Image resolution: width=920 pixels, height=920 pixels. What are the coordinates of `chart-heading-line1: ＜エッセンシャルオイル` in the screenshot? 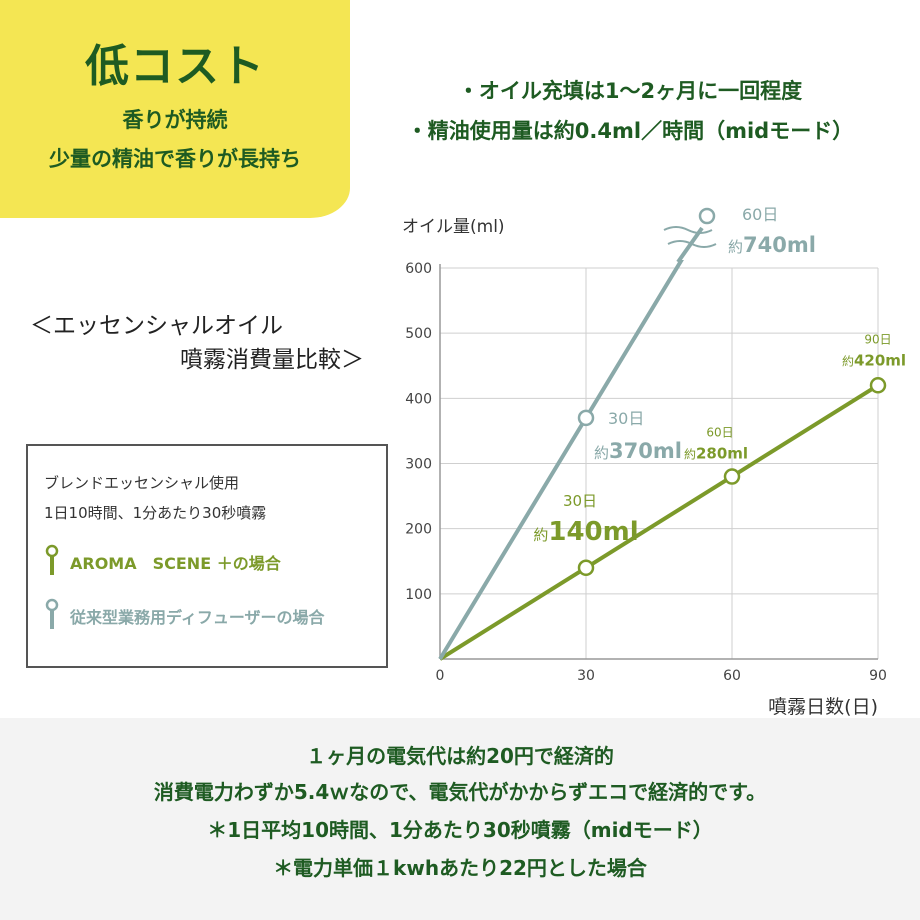 It's located at (156, 326).